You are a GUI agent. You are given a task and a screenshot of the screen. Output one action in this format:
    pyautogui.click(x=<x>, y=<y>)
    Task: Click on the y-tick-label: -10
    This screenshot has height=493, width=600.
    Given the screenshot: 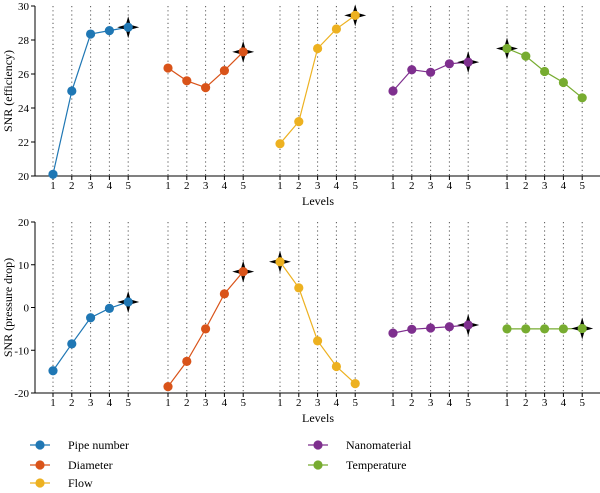 What is the action you would take?
    pyautogui.click(x=21, y=351)
    